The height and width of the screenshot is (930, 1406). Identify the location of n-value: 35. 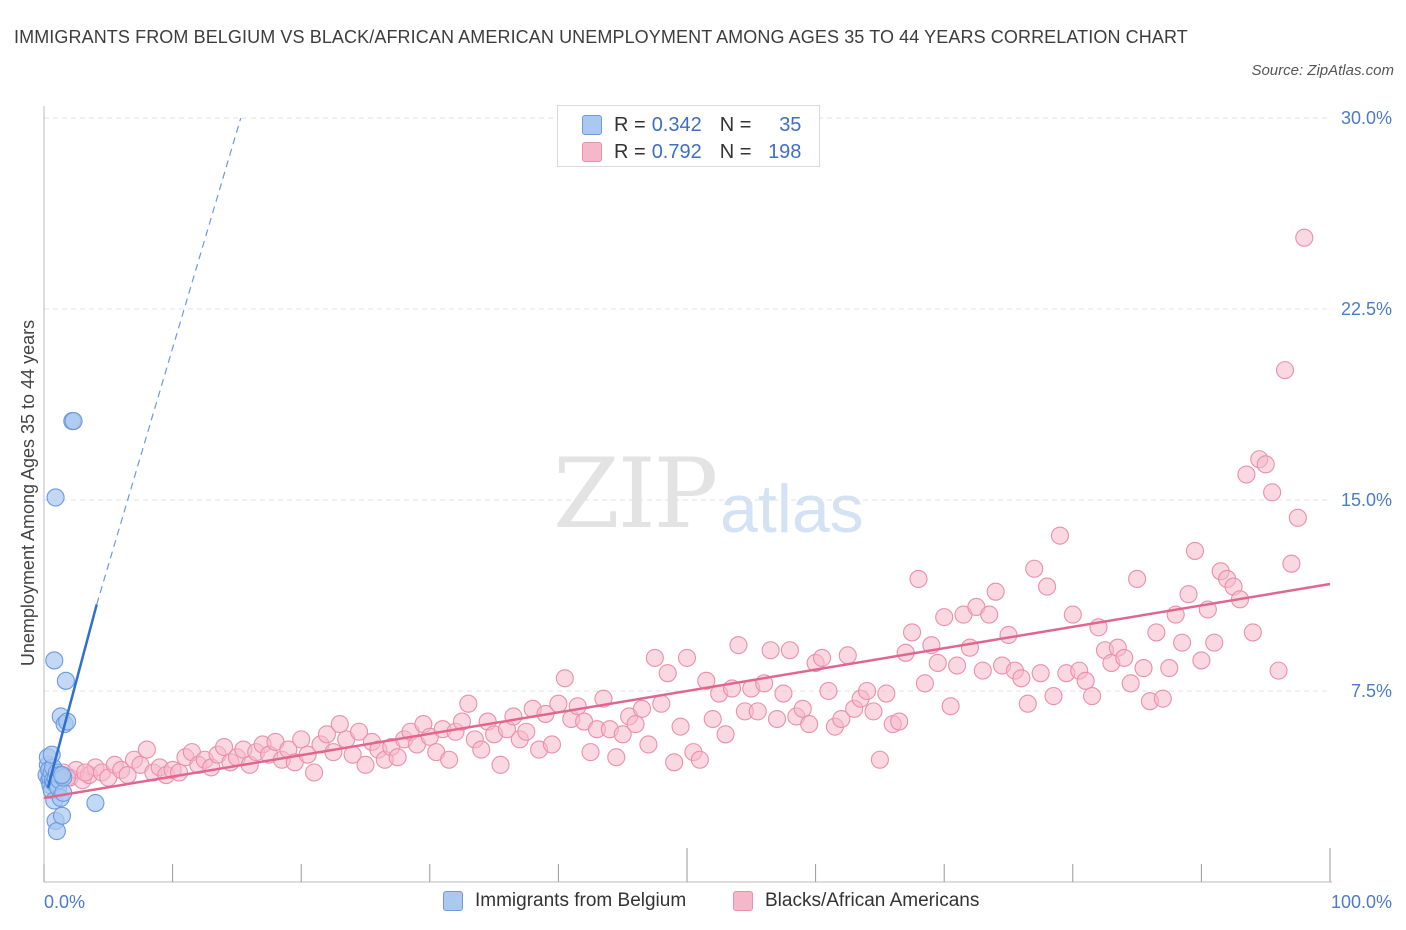
(790, 124).